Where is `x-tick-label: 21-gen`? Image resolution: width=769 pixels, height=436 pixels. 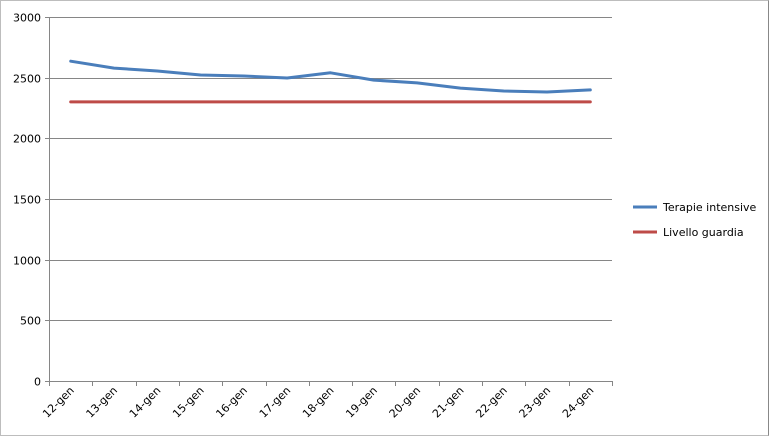
x-tick-label: 21-gen is located at coordinates (448, 402).